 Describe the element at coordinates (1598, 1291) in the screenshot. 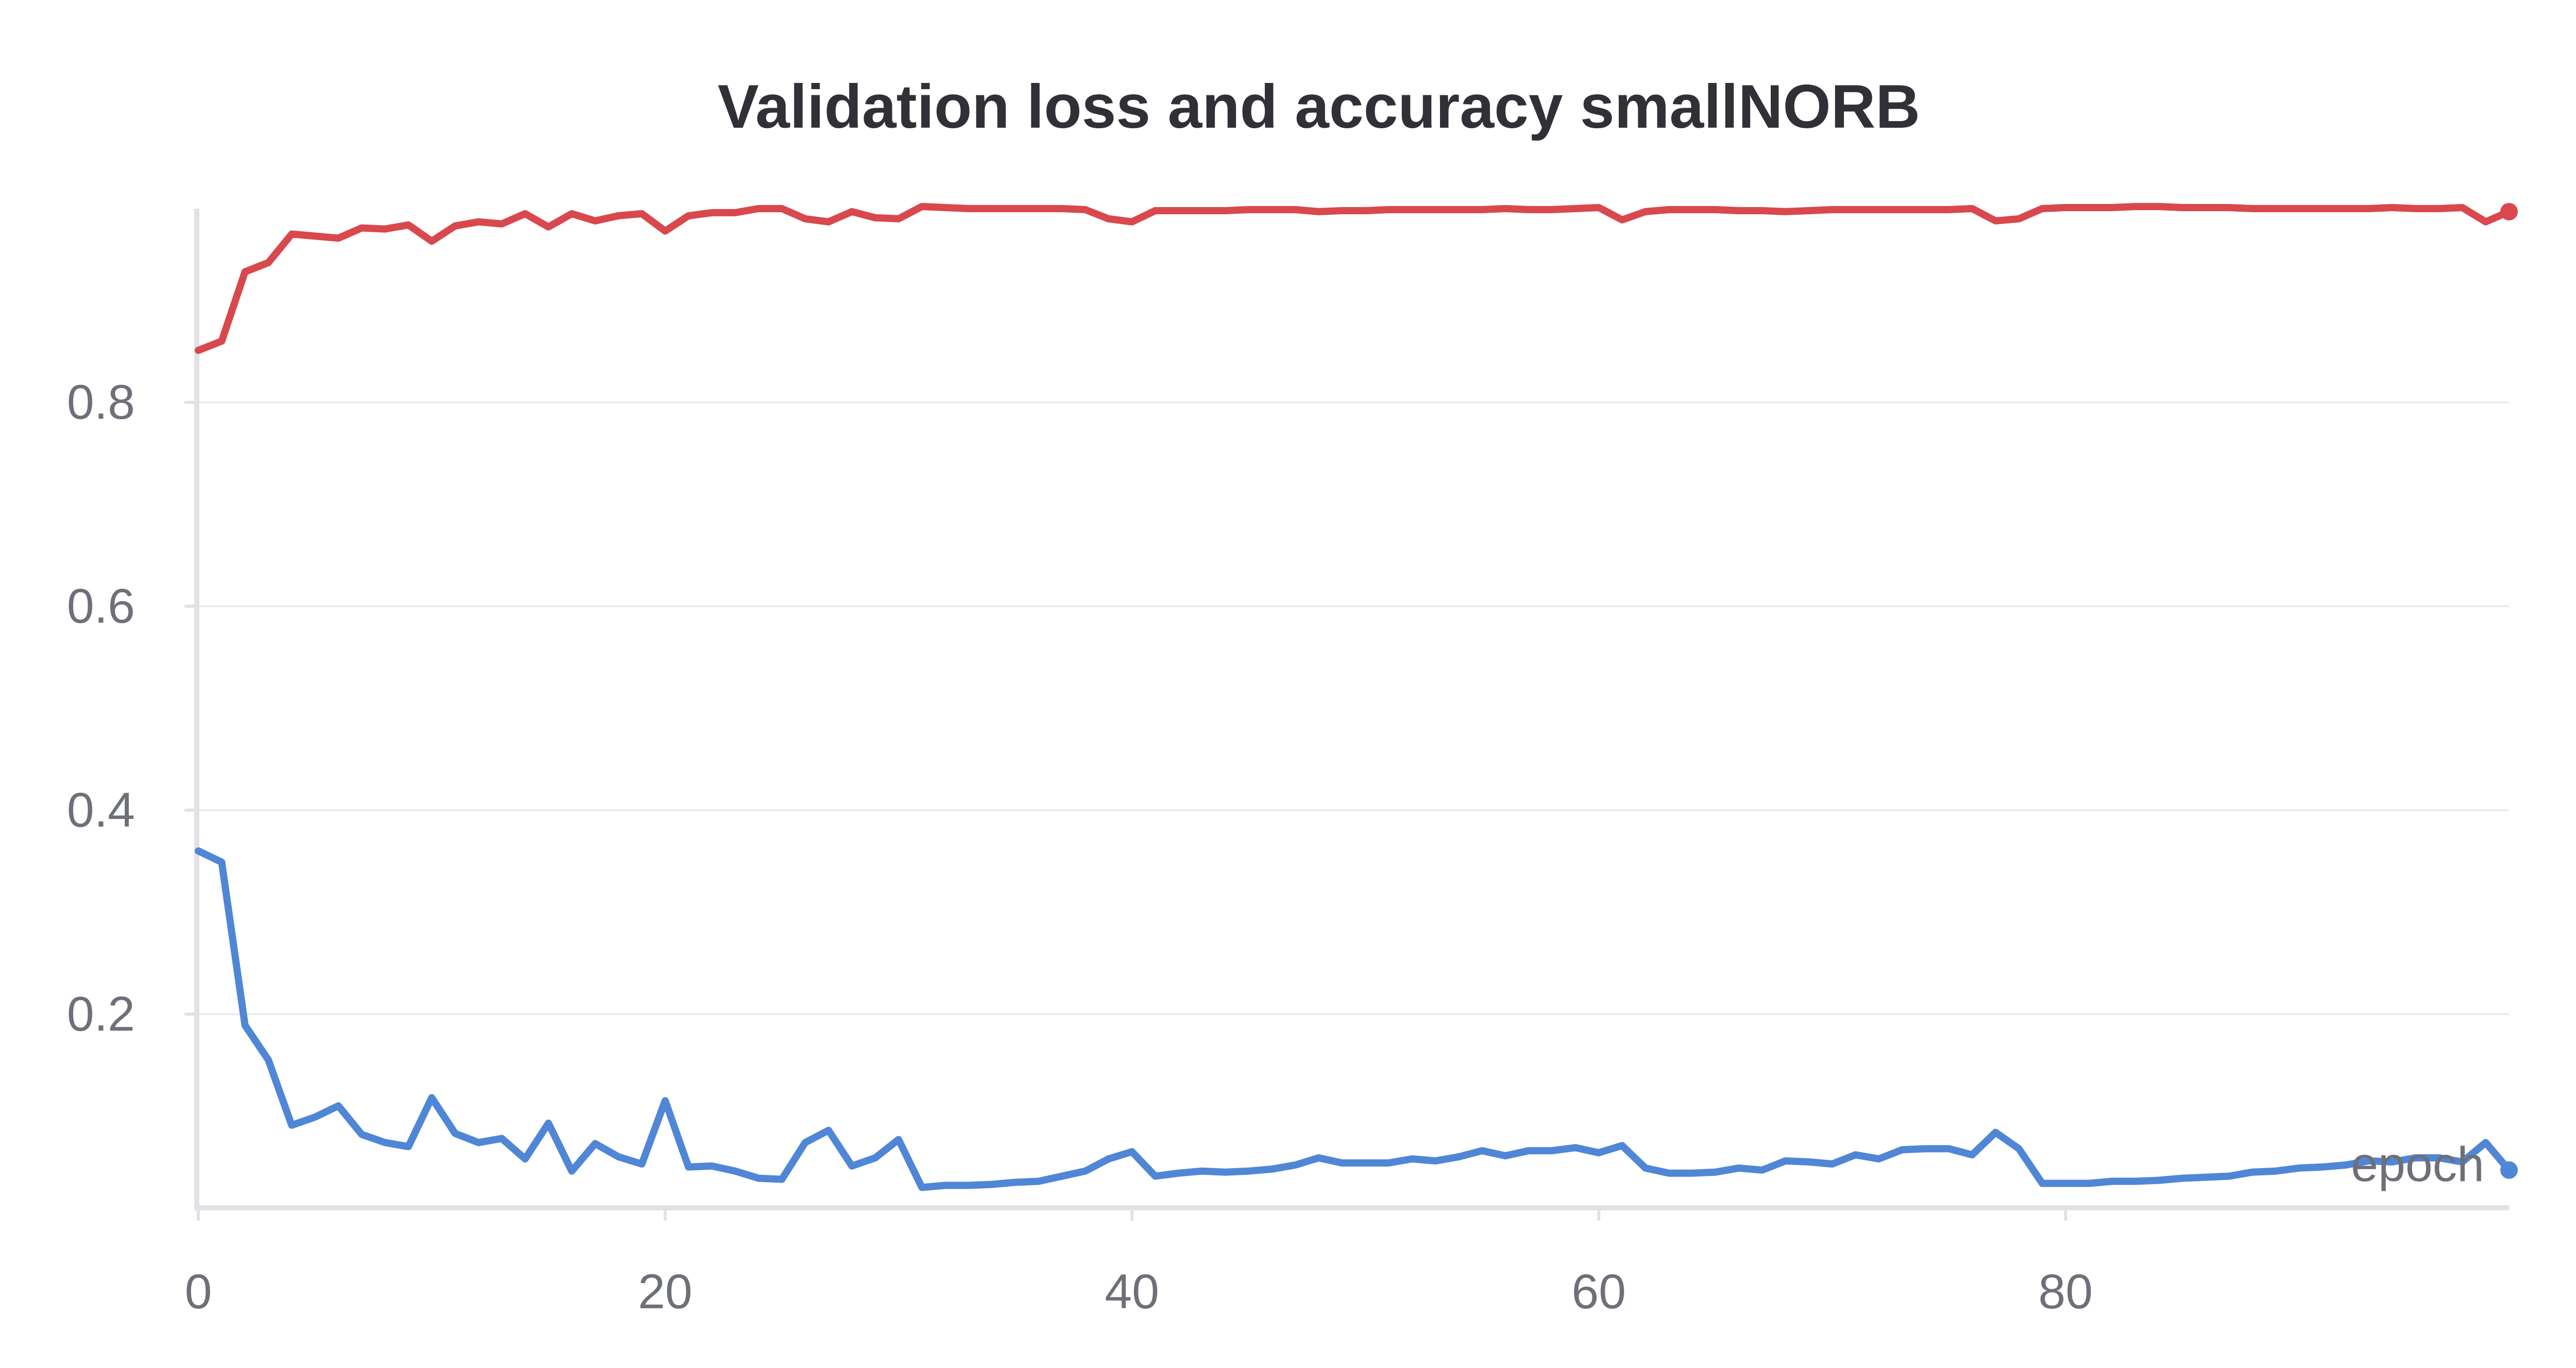

I see `x-tick-label: 60` at that location.